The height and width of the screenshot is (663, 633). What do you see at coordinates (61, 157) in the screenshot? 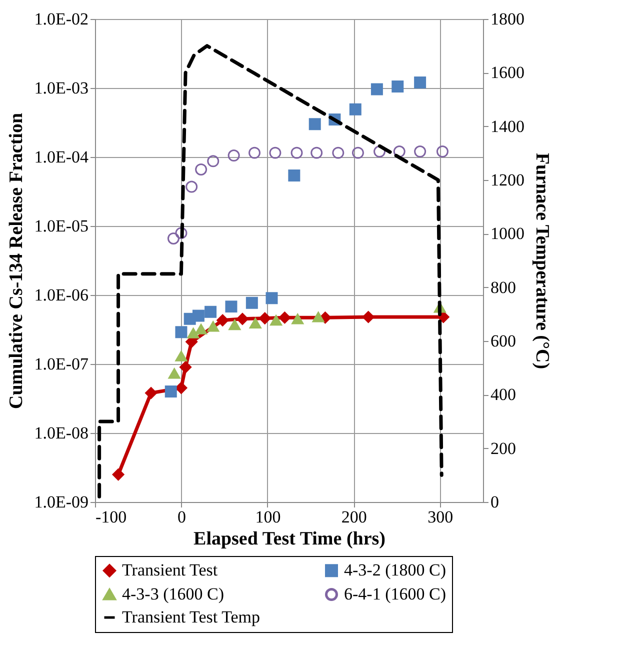
I see `y-tick-label: 1.0E-04` at bounding box center [61, 157].